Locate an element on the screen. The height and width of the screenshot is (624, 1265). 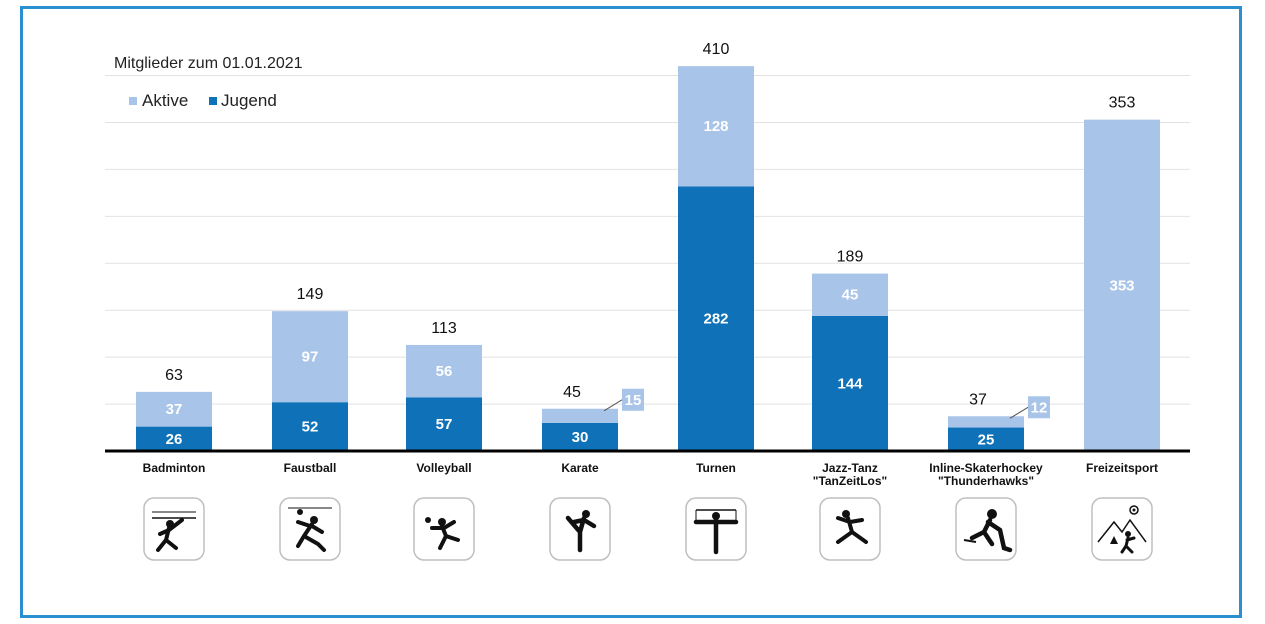
volleyball-icon is located at coordinates (444, 529).